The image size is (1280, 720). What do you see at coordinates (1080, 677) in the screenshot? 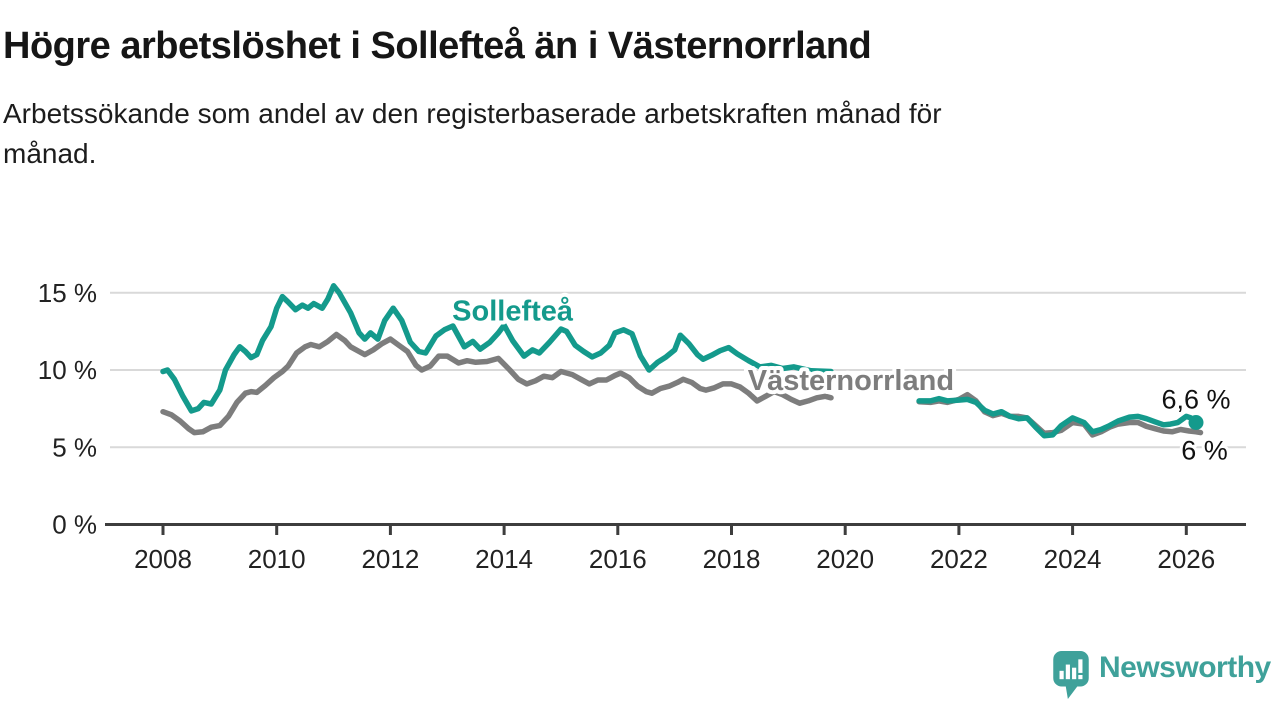
I see `exclamation-dot` at bounding box center [1080, 677].